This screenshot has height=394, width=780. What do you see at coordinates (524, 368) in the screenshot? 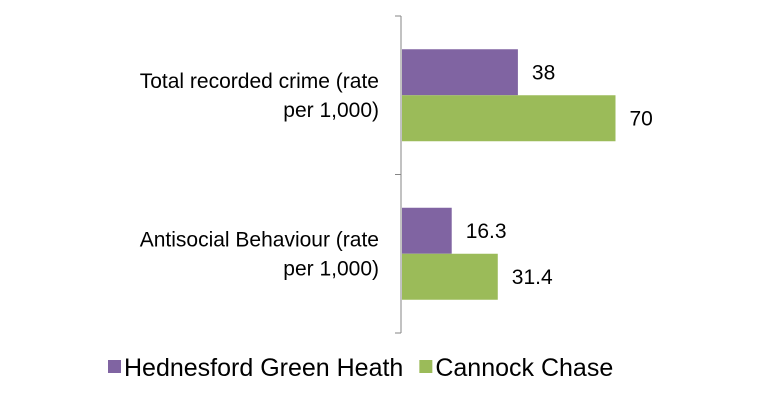
I see `legend-label: Cannock Chase` at bounding box center [524, 368].